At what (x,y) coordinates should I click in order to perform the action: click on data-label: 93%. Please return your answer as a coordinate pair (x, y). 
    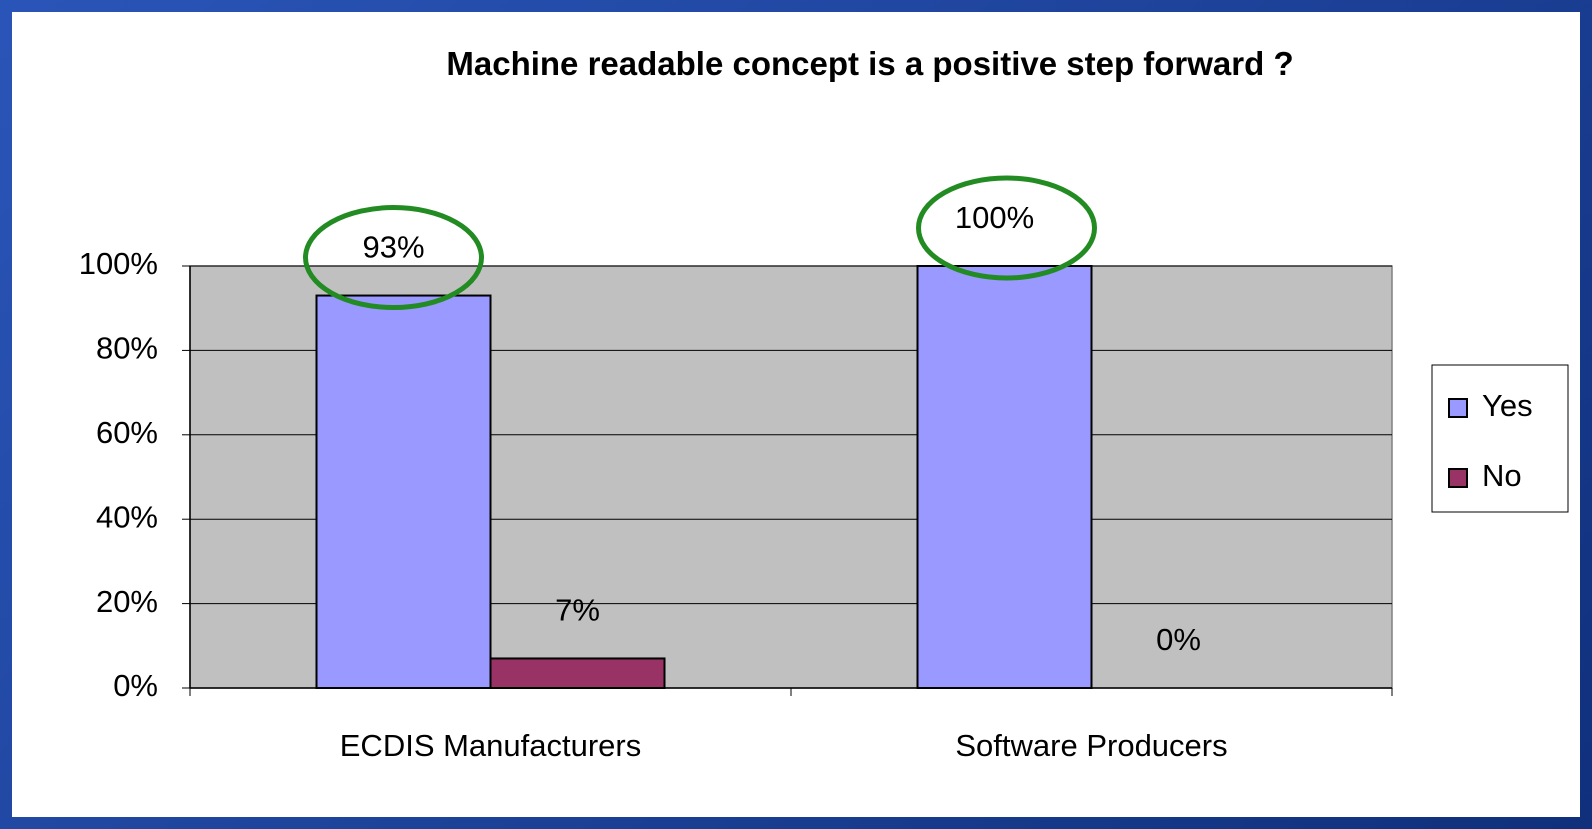
    Looking at the image, I should click on (393, 247).